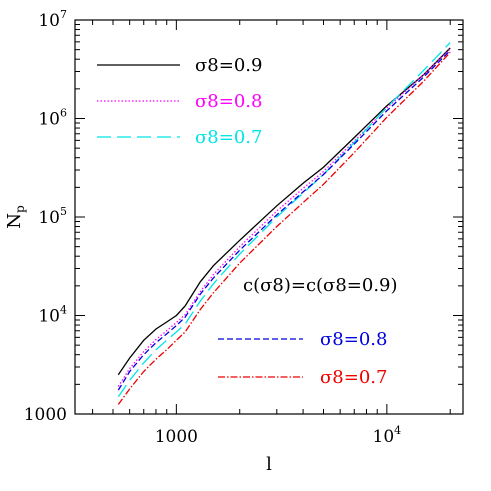  What do you see at coordinates (228, 65) in the screenshot?
I see `legend-label-0: σ8=0.9` at bounding box center [228, 65].